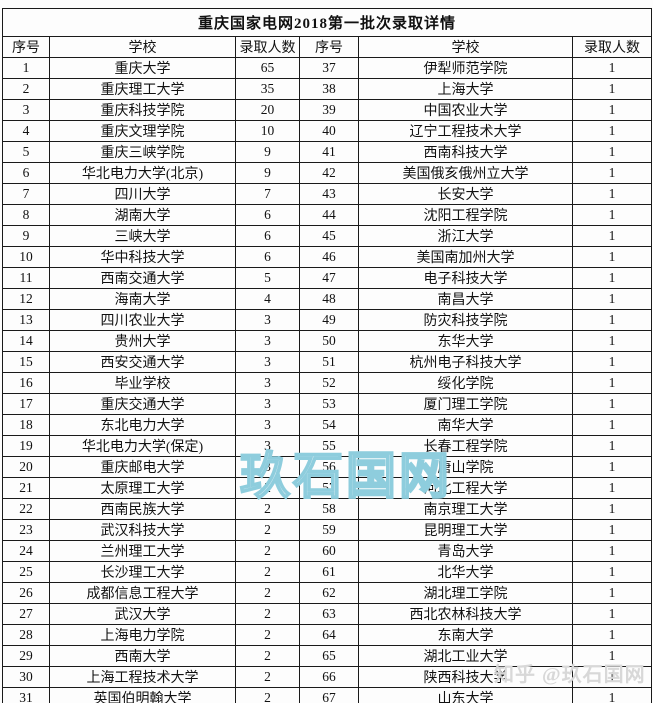 This screenshot has height=703, width=653. I want to click on table-row: 16 毕业学校 3 52 绥化学院 1, so click(327, 383).